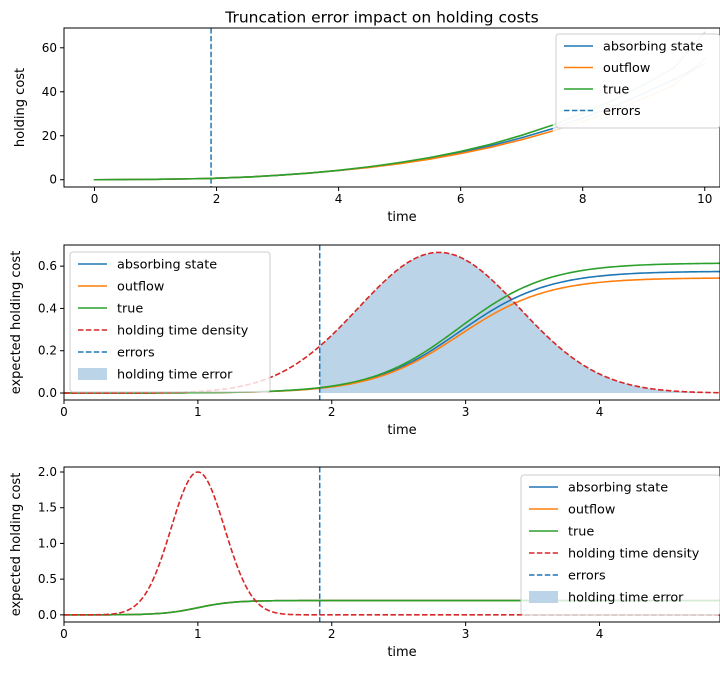 This screenshot has width=720, height=679. What do you see at coordinates (583, 199) in the screenshot?
I see `x-tick-label: 8` at bounding box center [583, 199].